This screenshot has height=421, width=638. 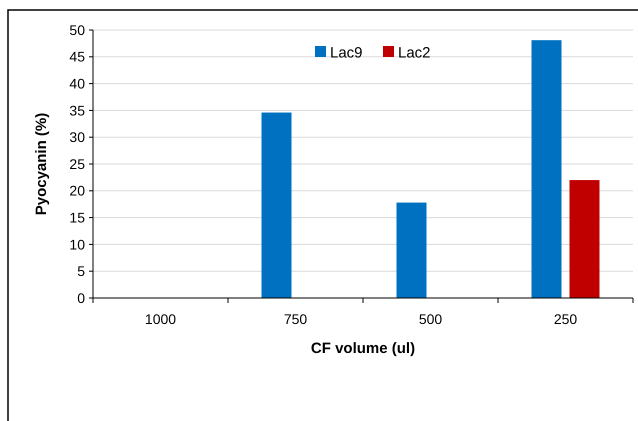 What do you see at coordinates (77, 84) in the screenshot?
I see `y-tick-label: 40` at bounding box center [77, 84].